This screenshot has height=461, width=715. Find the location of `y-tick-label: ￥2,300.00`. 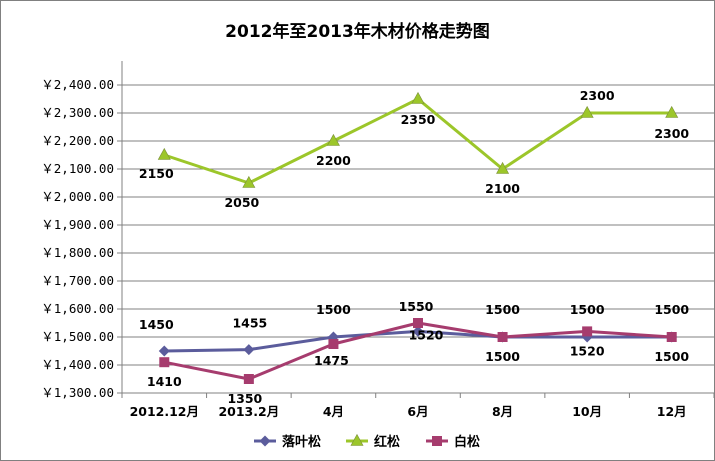

y-tick-label: ￥2,300.00 is located at coordinates (77, 112).